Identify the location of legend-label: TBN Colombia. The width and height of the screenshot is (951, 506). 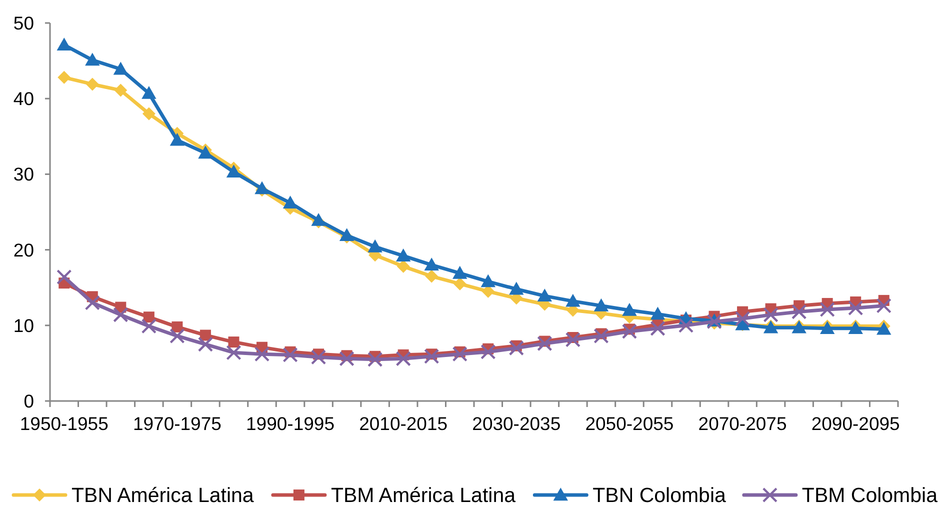
(659, 495).